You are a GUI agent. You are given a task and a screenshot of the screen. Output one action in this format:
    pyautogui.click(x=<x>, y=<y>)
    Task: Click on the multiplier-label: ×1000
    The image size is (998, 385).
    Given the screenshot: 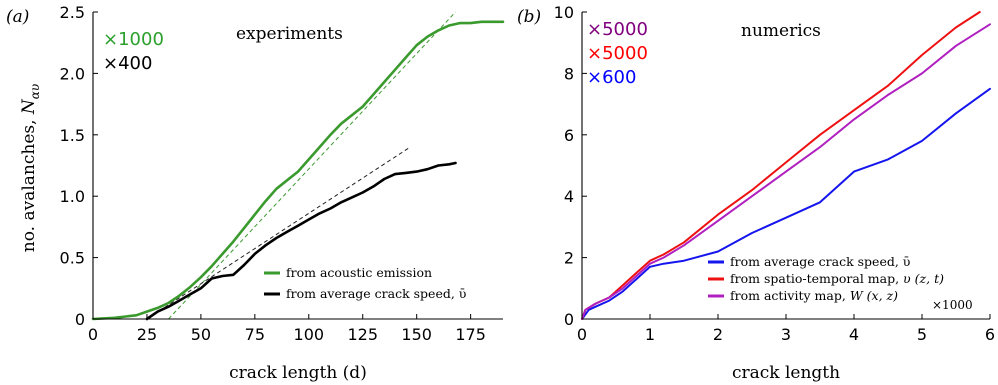 What is the action you would take?
    pyautogui.click(x=133, y=39)
    